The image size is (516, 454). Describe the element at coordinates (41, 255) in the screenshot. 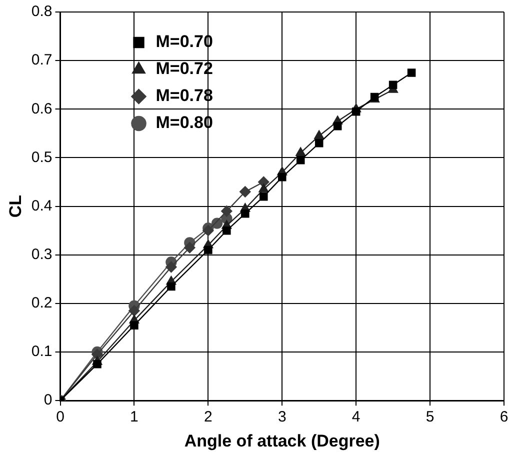

I see `y-tick-label: 0.3` at that location.